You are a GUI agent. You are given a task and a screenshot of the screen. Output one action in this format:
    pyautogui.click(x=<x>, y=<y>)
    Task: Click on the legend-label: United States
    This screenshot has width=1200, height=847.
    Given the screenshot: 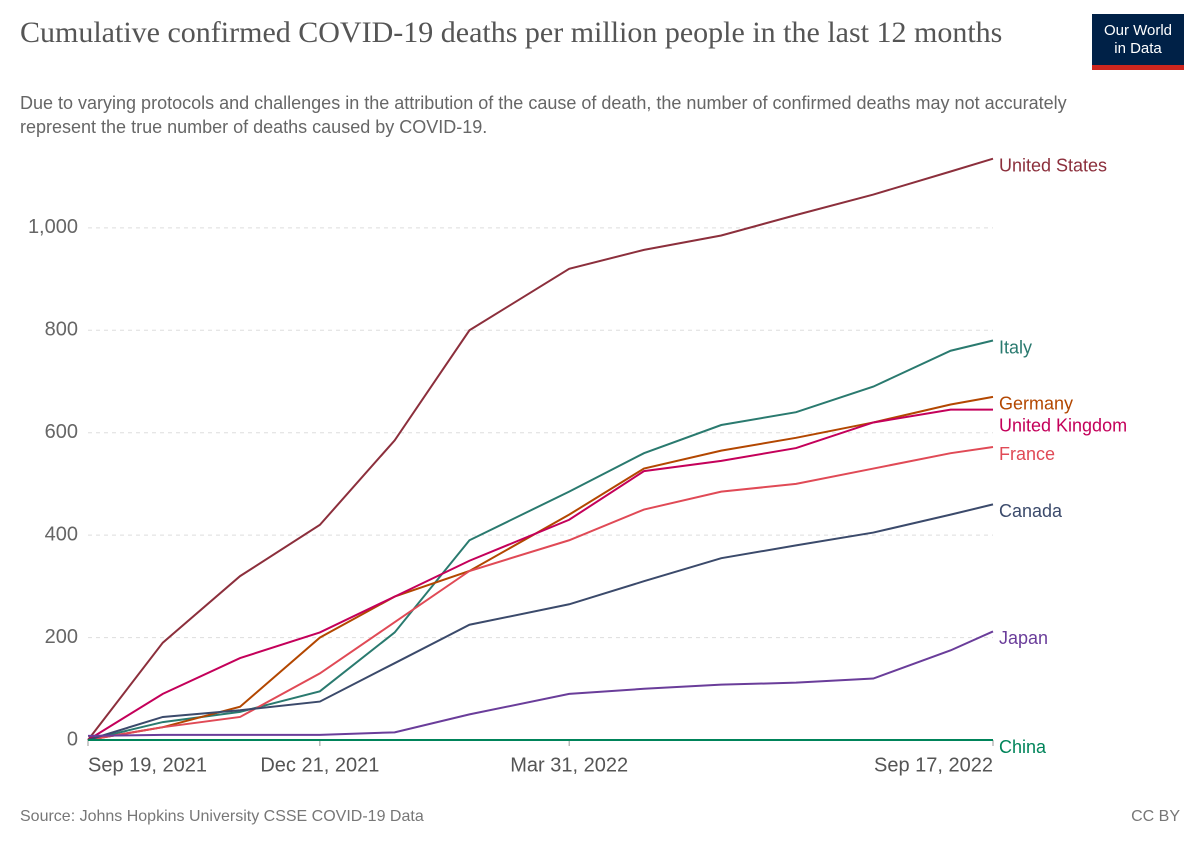 What is the action you would take?
    pyautogui.click(x=1053, y=165)
    